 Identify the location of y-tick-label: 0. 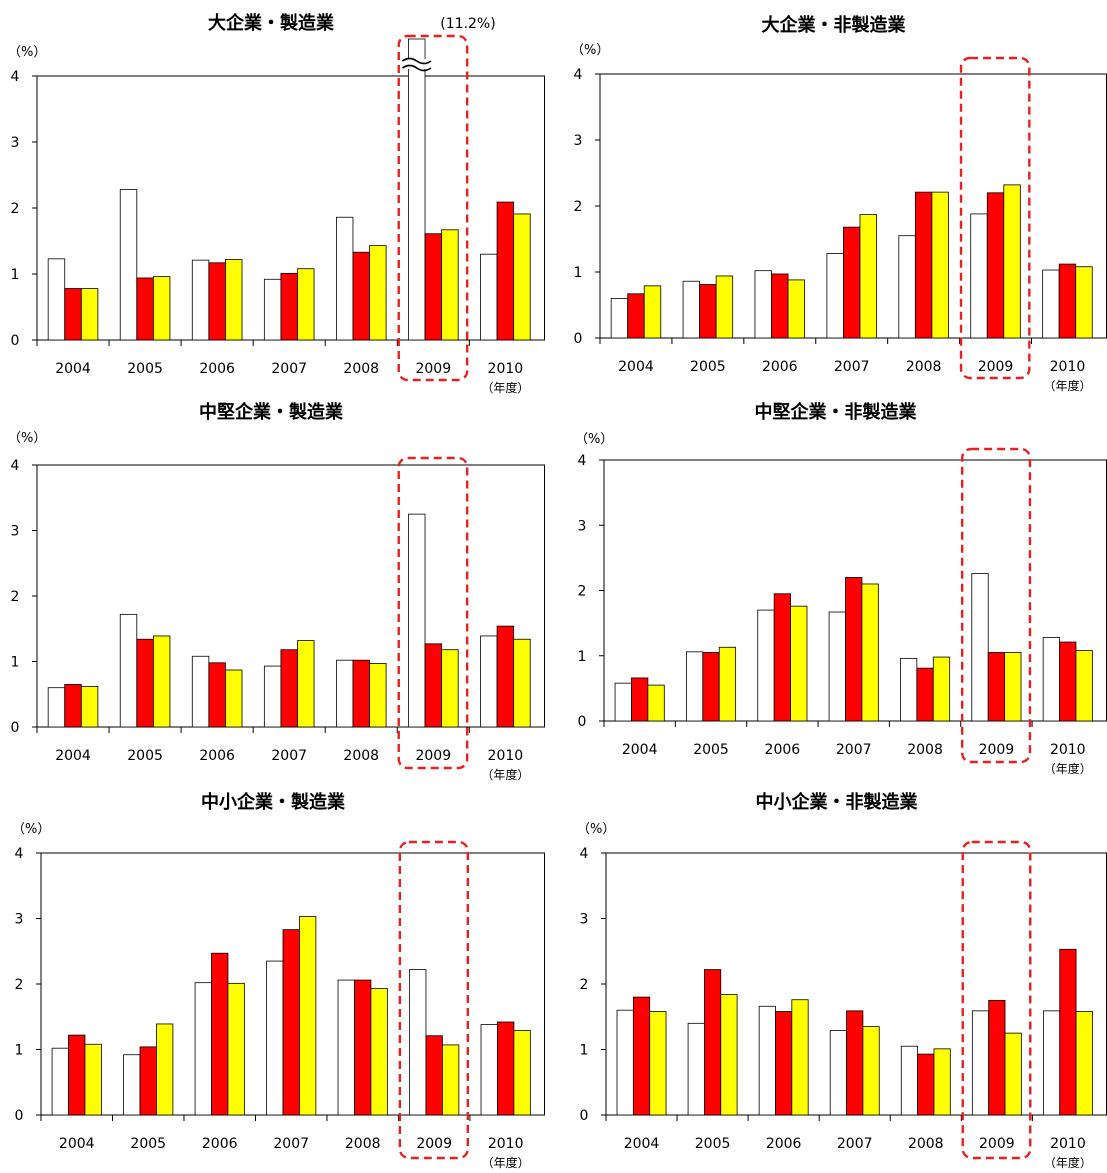
(578, 339).